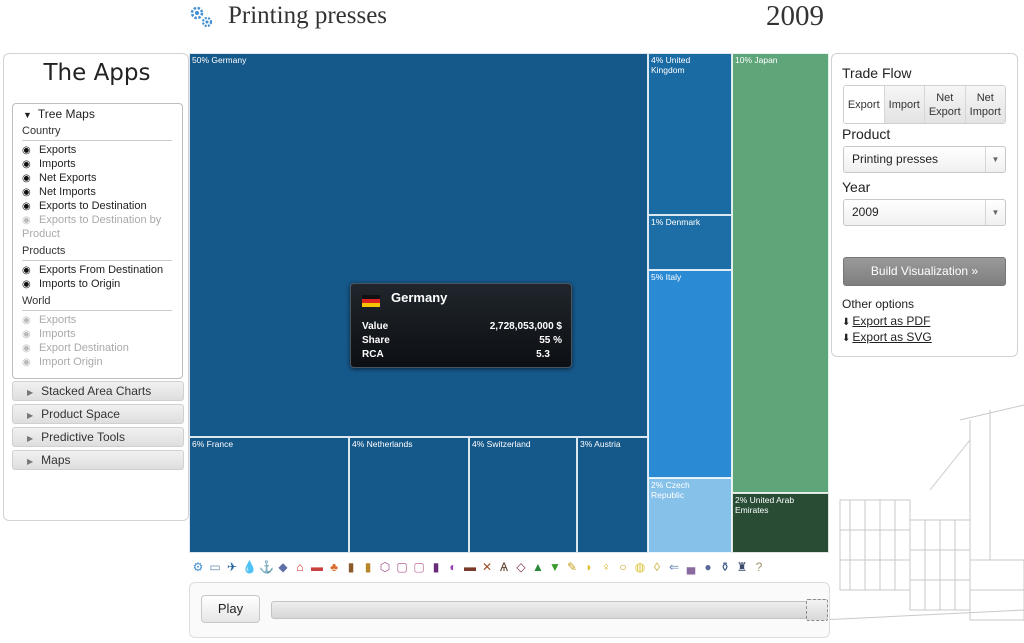  What do you see at coordinates (419, 297) in the screenshot?
I see `tooltip-country-name: Germany` at bounding box center [419, 297].